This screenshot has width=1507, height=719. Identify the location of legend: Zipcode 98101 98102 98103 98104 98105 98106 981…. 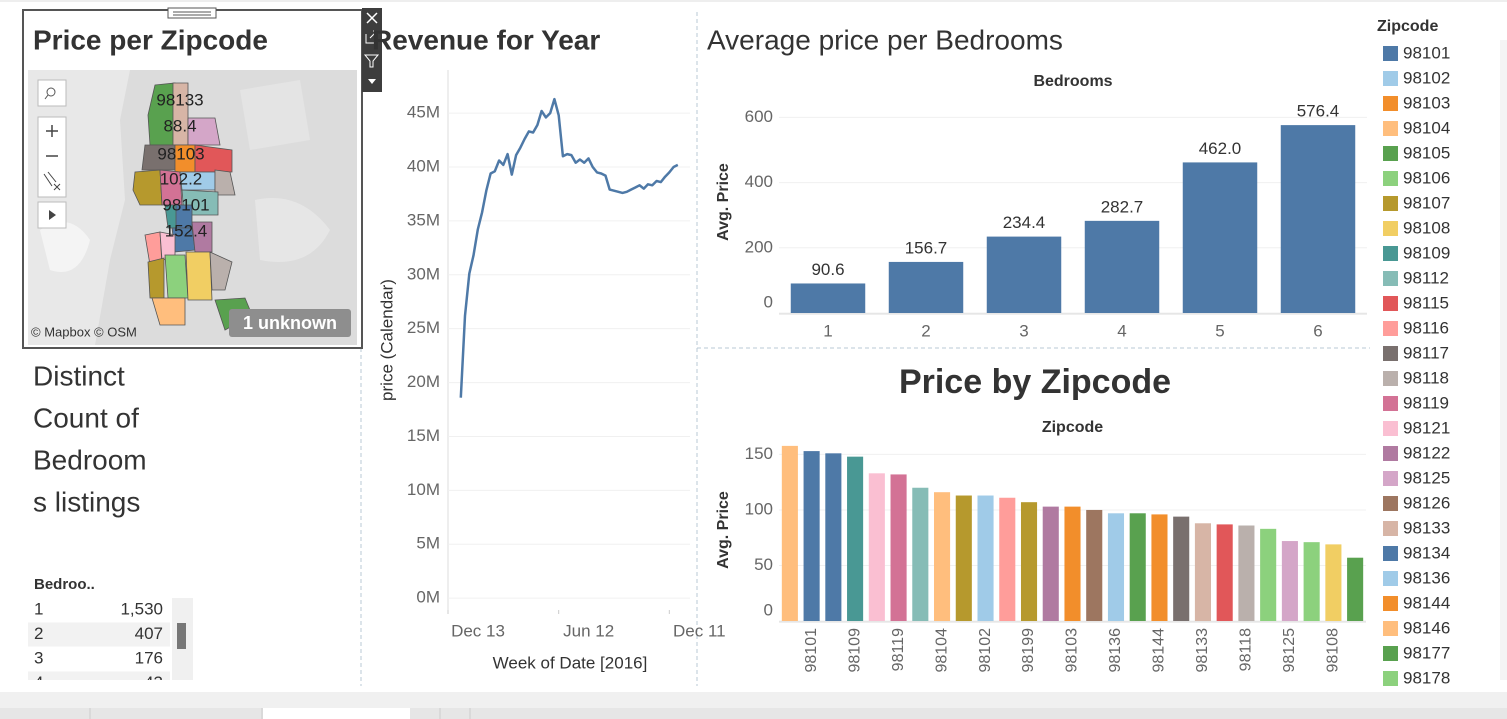
(1413, 352).